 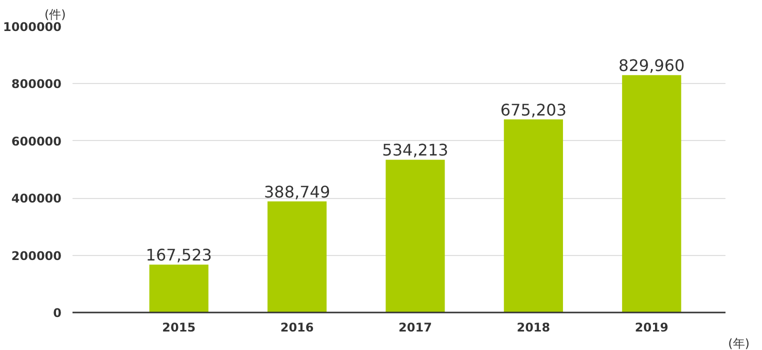 I want to click on x-tick-label: 2019, so click(x=651, y=327).